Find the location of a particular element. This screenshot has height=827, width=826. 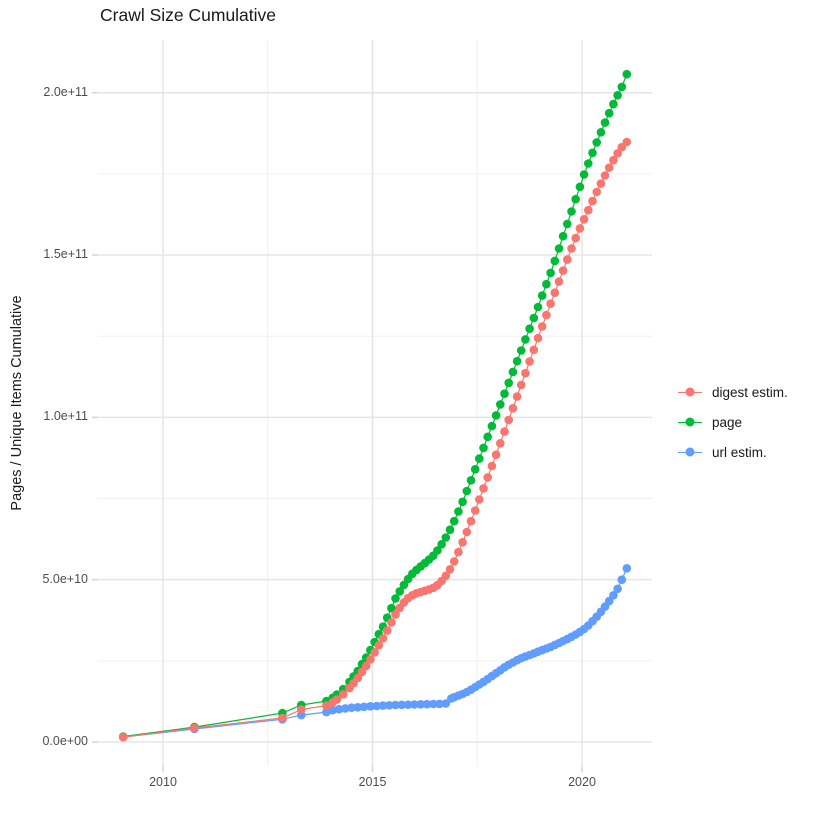

chart-title: Crawl Size Cumulative is located at coordinates (188, 15).